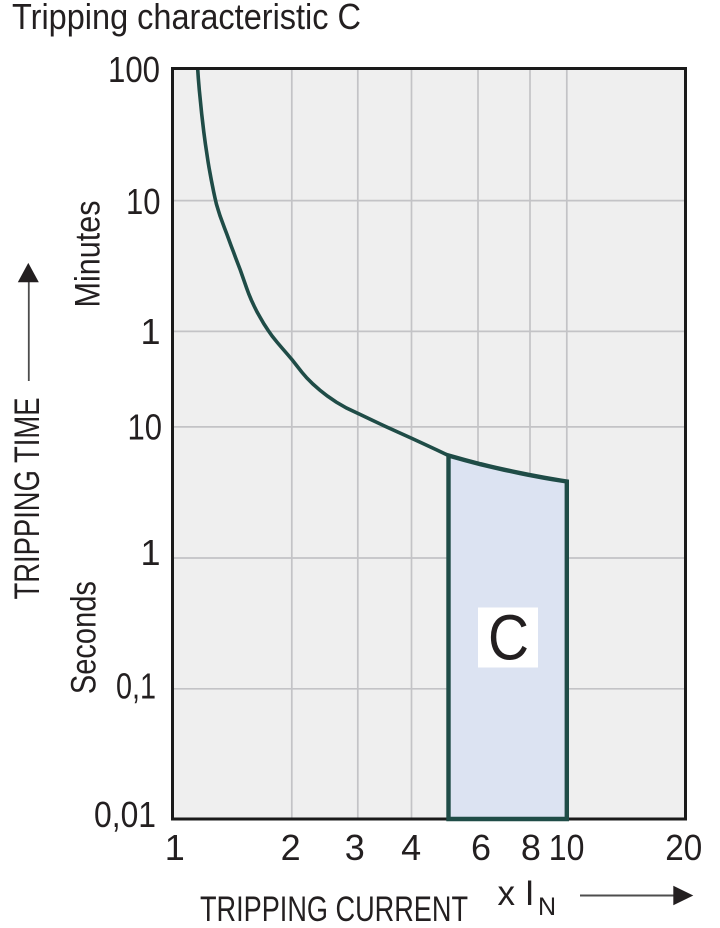 The width and height of the screenshot is (720, 928). I want to click on svg-text: 100, so click(134, 69).